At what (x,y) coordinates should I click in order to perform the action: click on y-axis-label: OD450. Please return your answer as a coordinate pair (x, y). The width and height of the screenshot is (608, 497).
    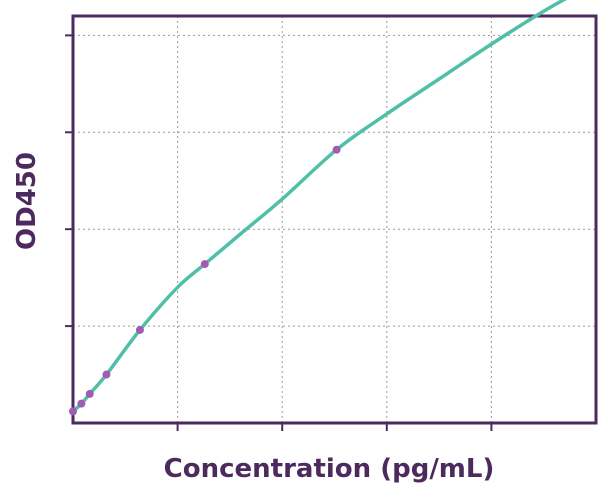
    Looking at the image, I should click on (27, 201).